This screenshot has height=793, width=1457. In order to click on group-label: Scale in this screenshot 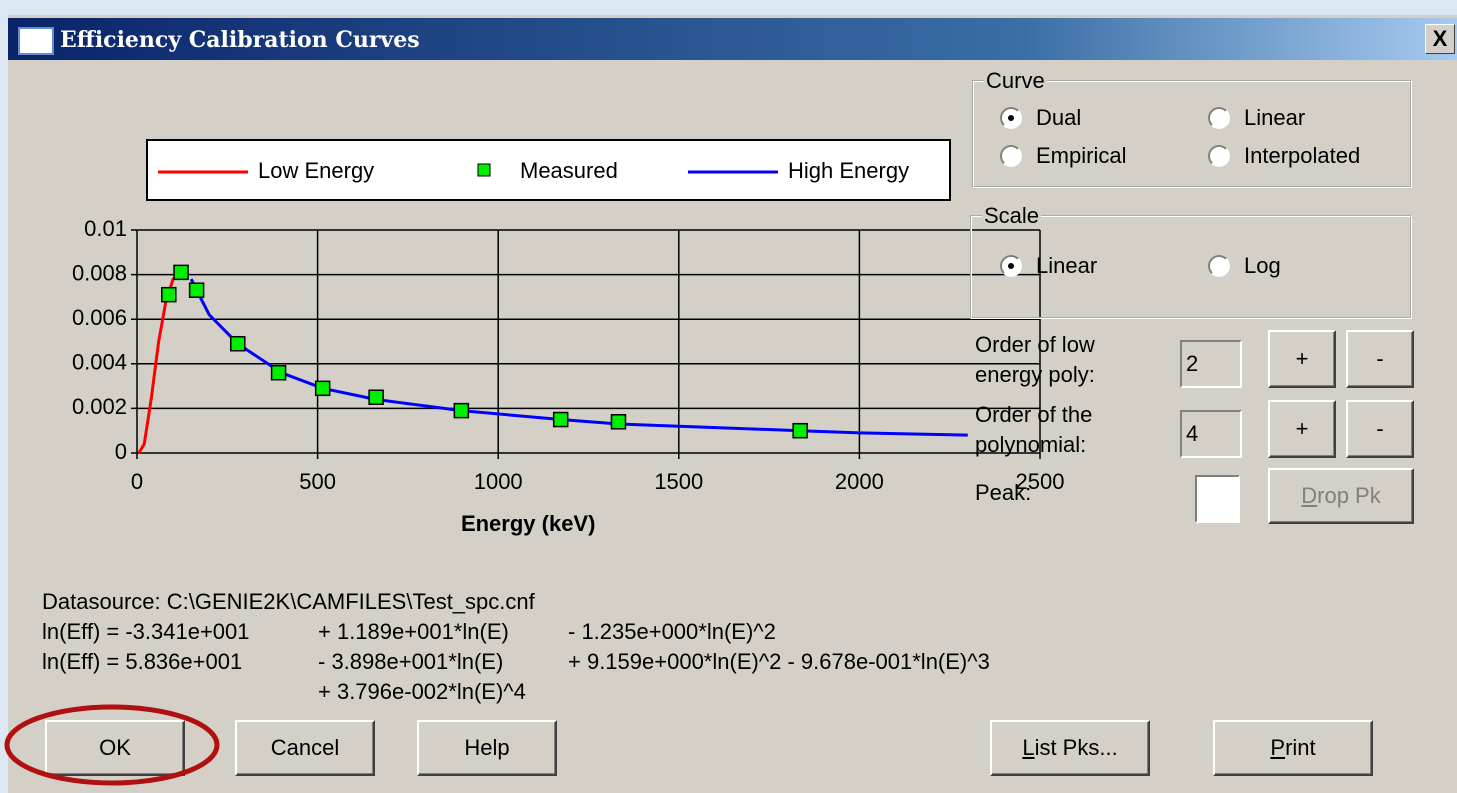, I will do `click(1012, 216)`.